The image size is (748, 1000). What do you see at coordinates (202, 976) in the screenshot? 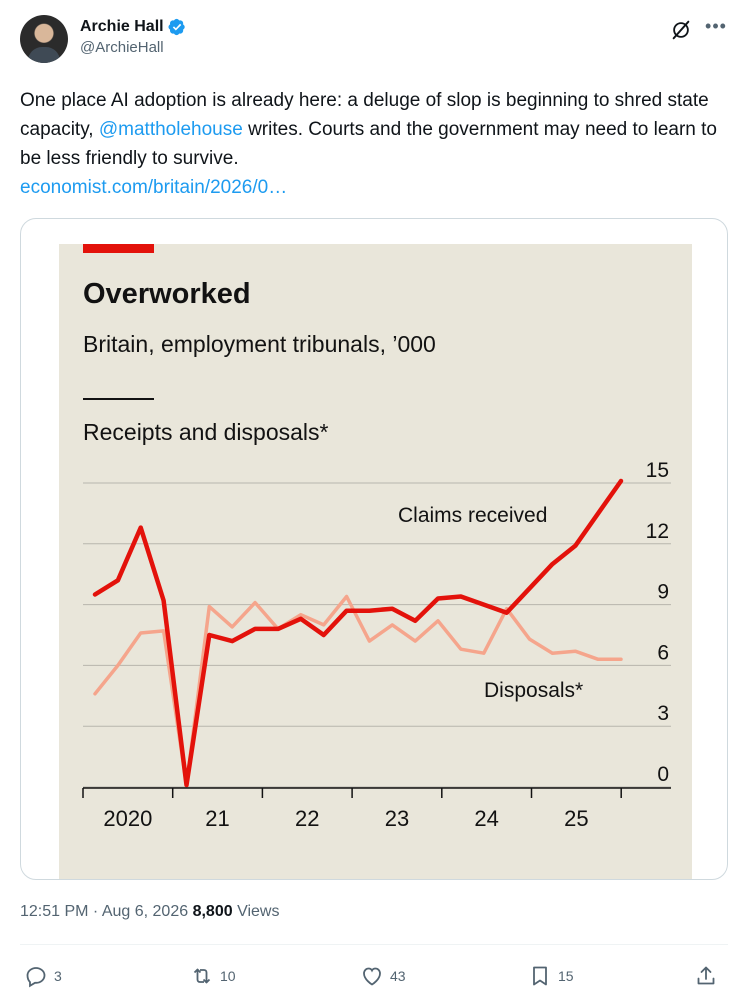
I see `retweet-icon` at bounding box center [202, 976].